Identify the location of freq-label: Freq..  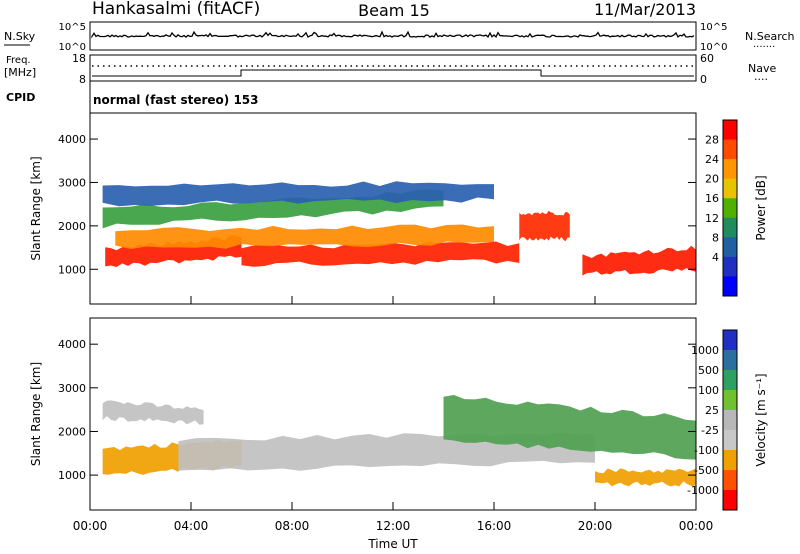
(18, 60).